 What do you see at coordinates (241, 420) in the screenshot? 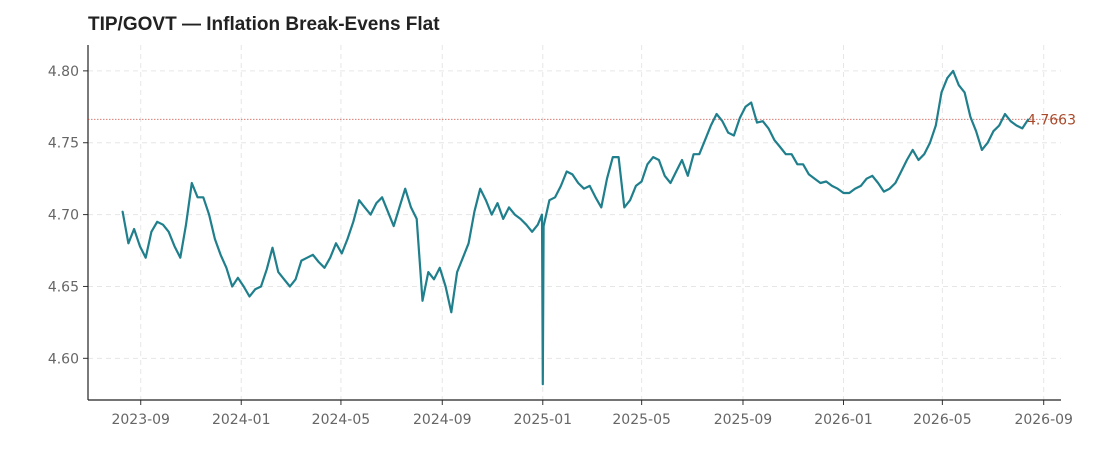
I see `x-tick-label: 2024-01` at bounding box center [241, 420].